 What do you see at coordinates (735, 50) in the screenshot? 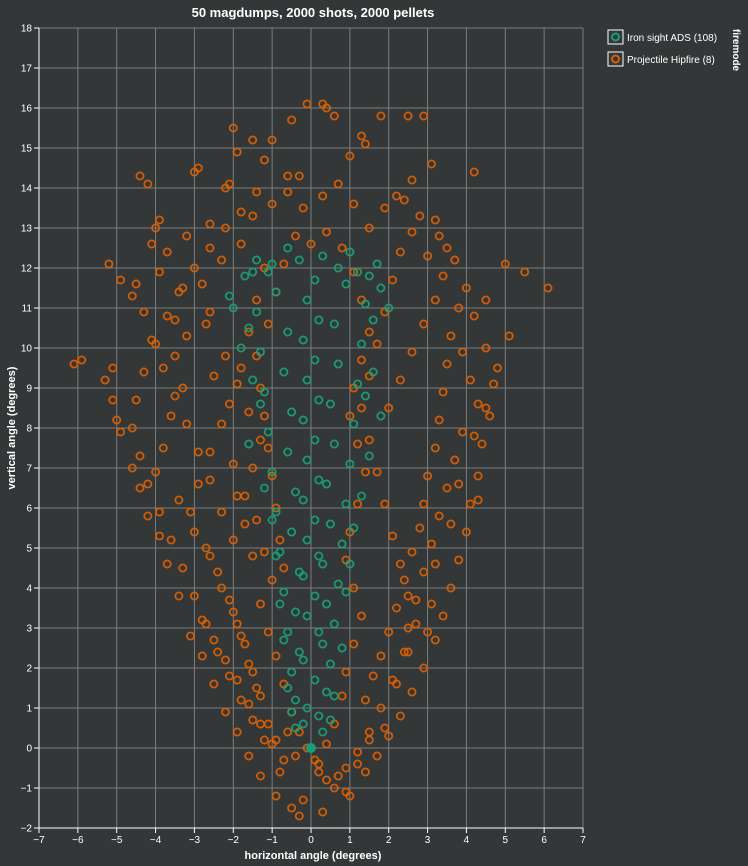
I see `legend-title: firemode` at bounding box center [735, 50].